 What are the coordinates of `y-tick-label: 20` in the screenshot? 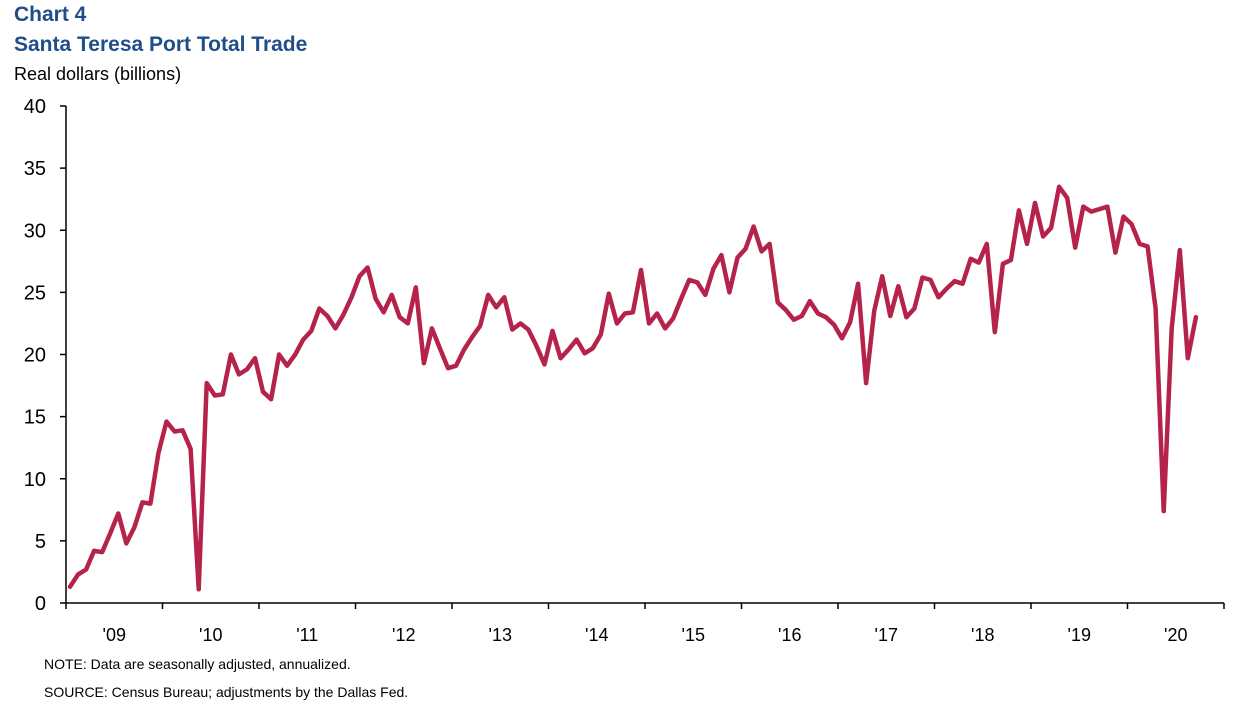 It's located at (35, 356).